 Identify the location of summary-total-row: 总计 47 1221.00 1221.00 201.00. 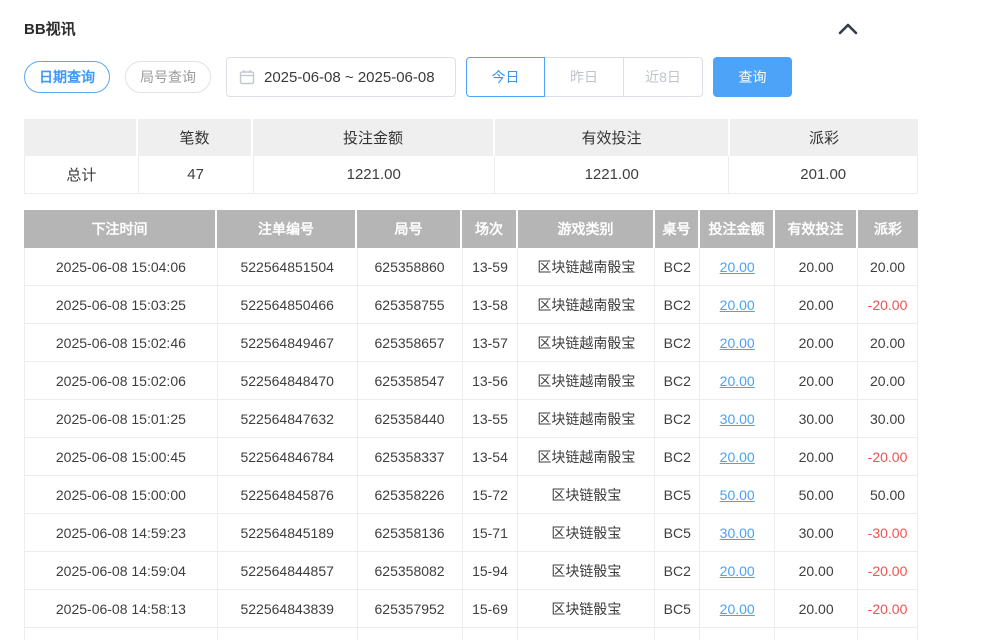
(471, 175).